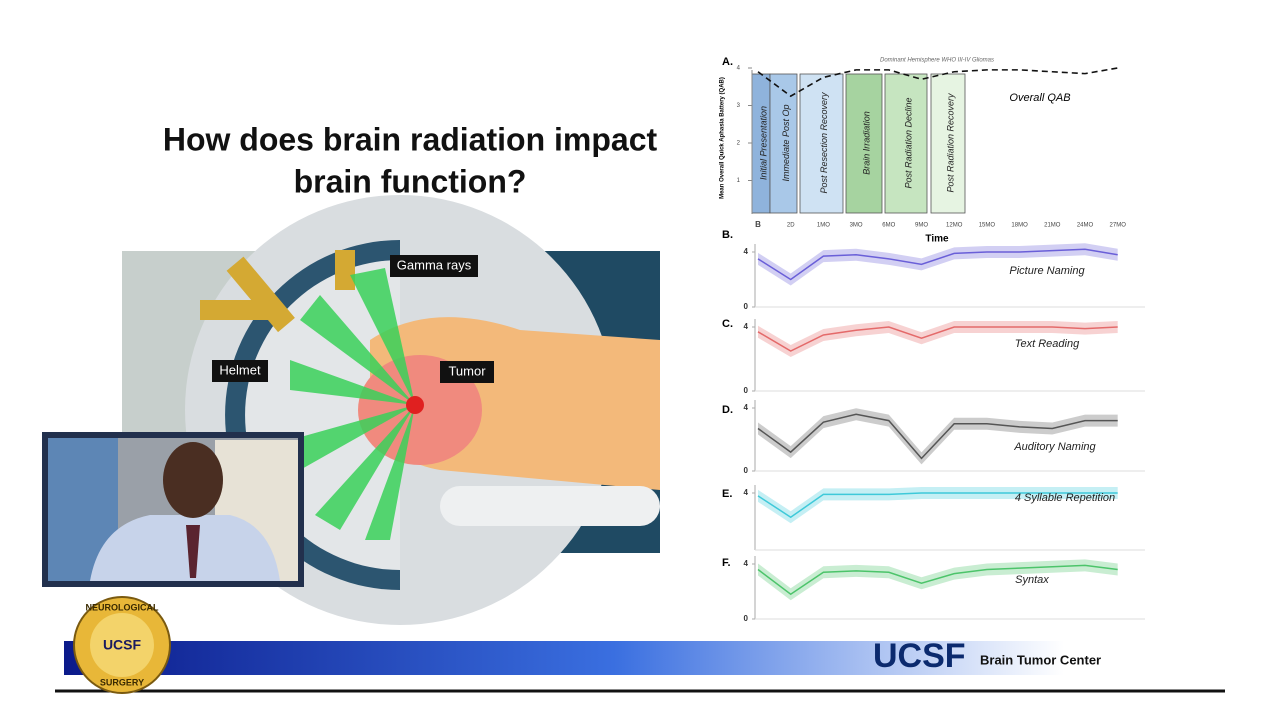 This screenshot has height=725, width=1280. Describe the element at coordinates (727, 235) in the screenshot. I see `panel-letter: B.` at that location.